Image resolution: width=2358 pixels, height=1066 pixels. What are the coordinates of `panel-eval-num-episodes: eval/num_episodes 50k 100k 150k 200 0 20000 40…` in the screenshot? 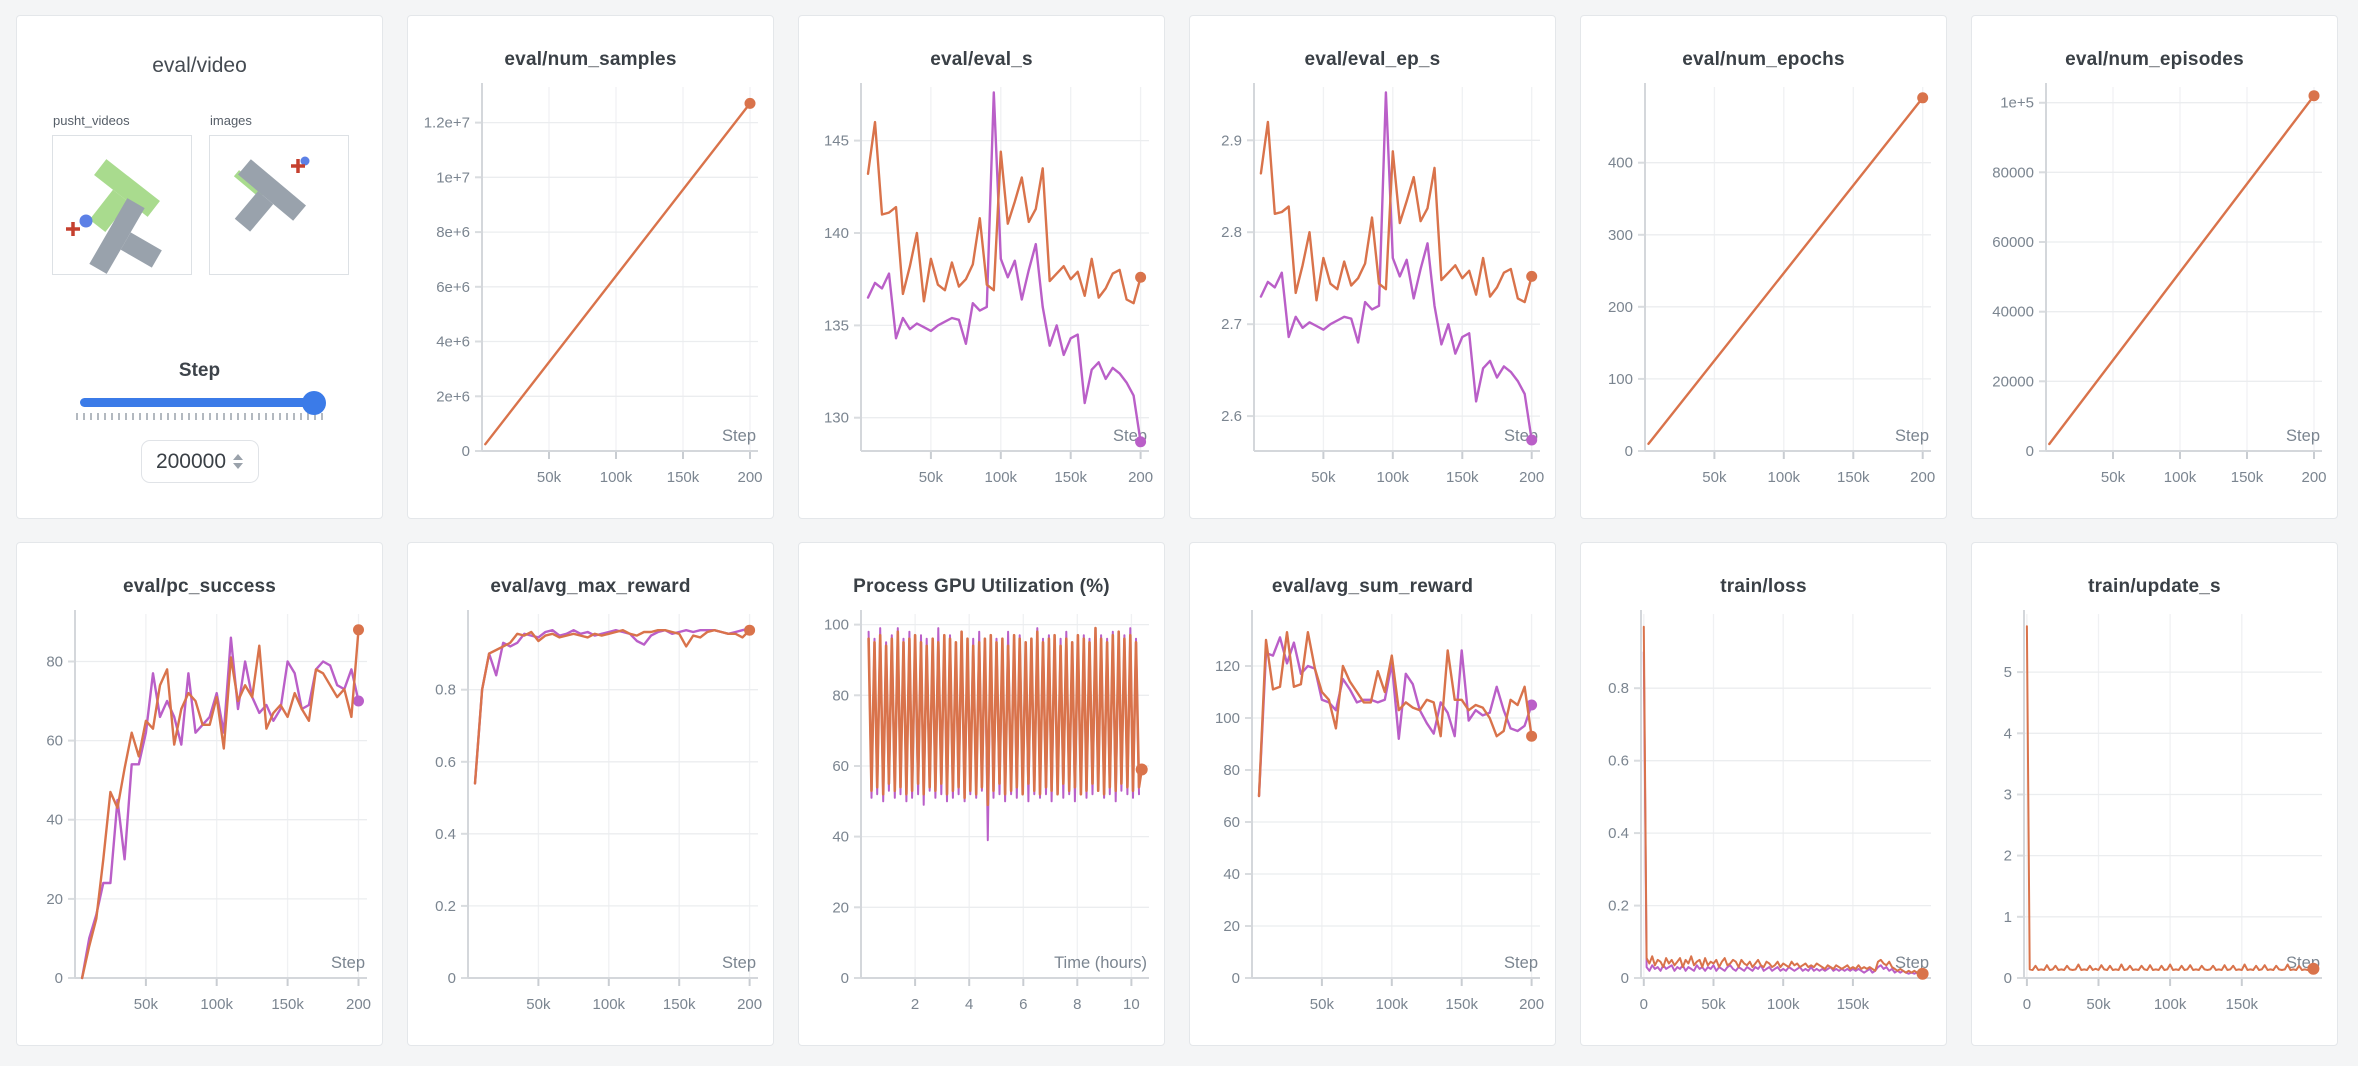 It's located at (2154, 267).